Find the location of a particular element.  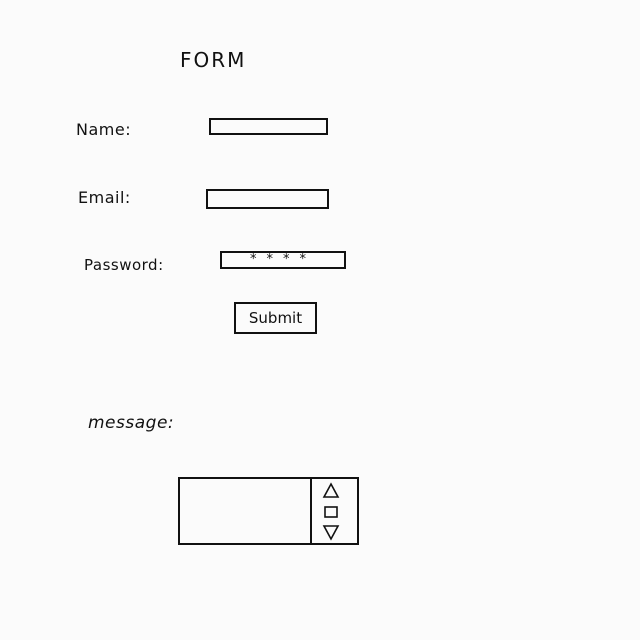

message-box is located at coordinates (268, 511).